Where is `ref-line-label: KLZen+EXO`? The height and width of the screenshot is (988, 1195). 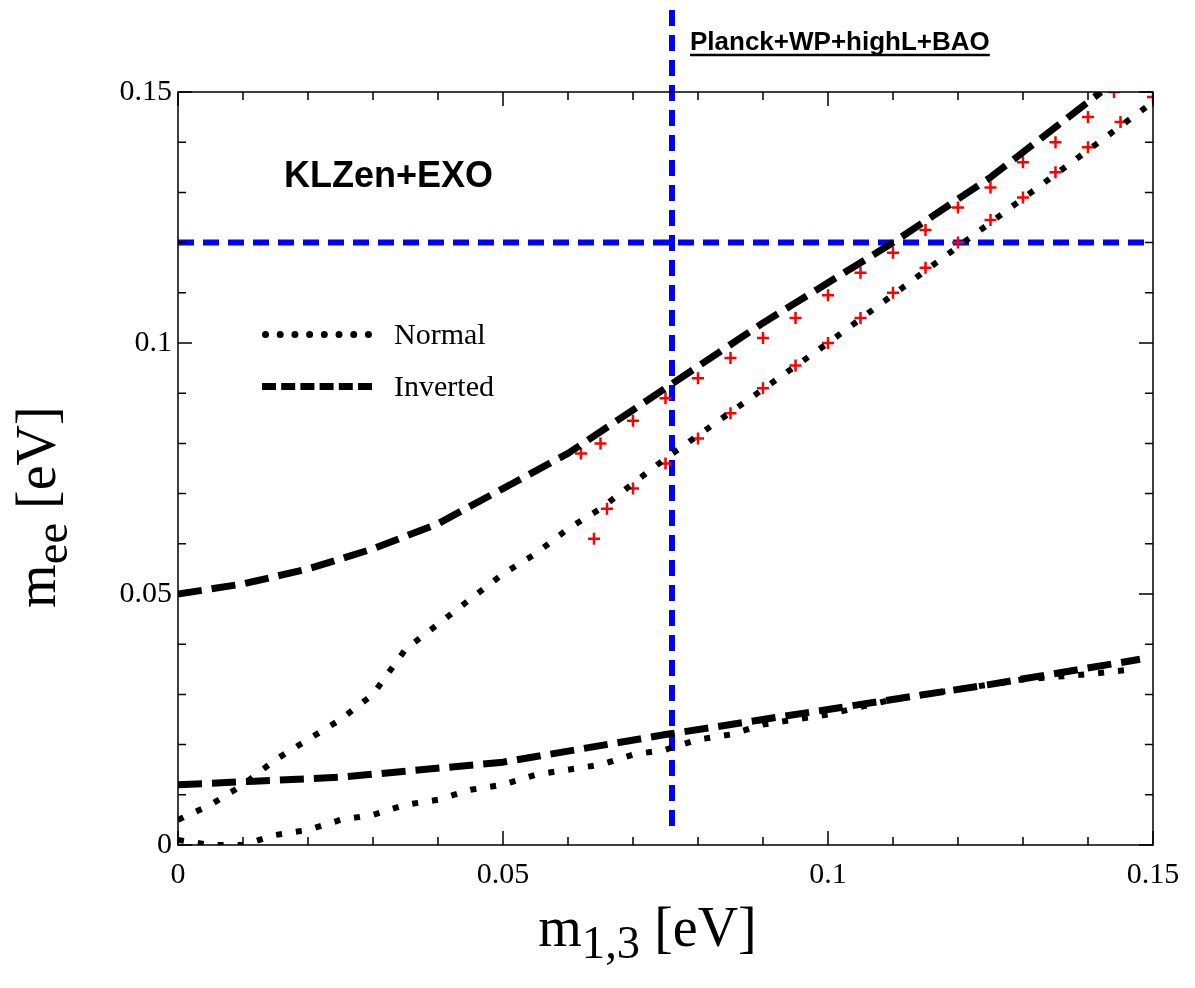 ref-line-label: KLZen+EXO is located at coordinates (389, 174).